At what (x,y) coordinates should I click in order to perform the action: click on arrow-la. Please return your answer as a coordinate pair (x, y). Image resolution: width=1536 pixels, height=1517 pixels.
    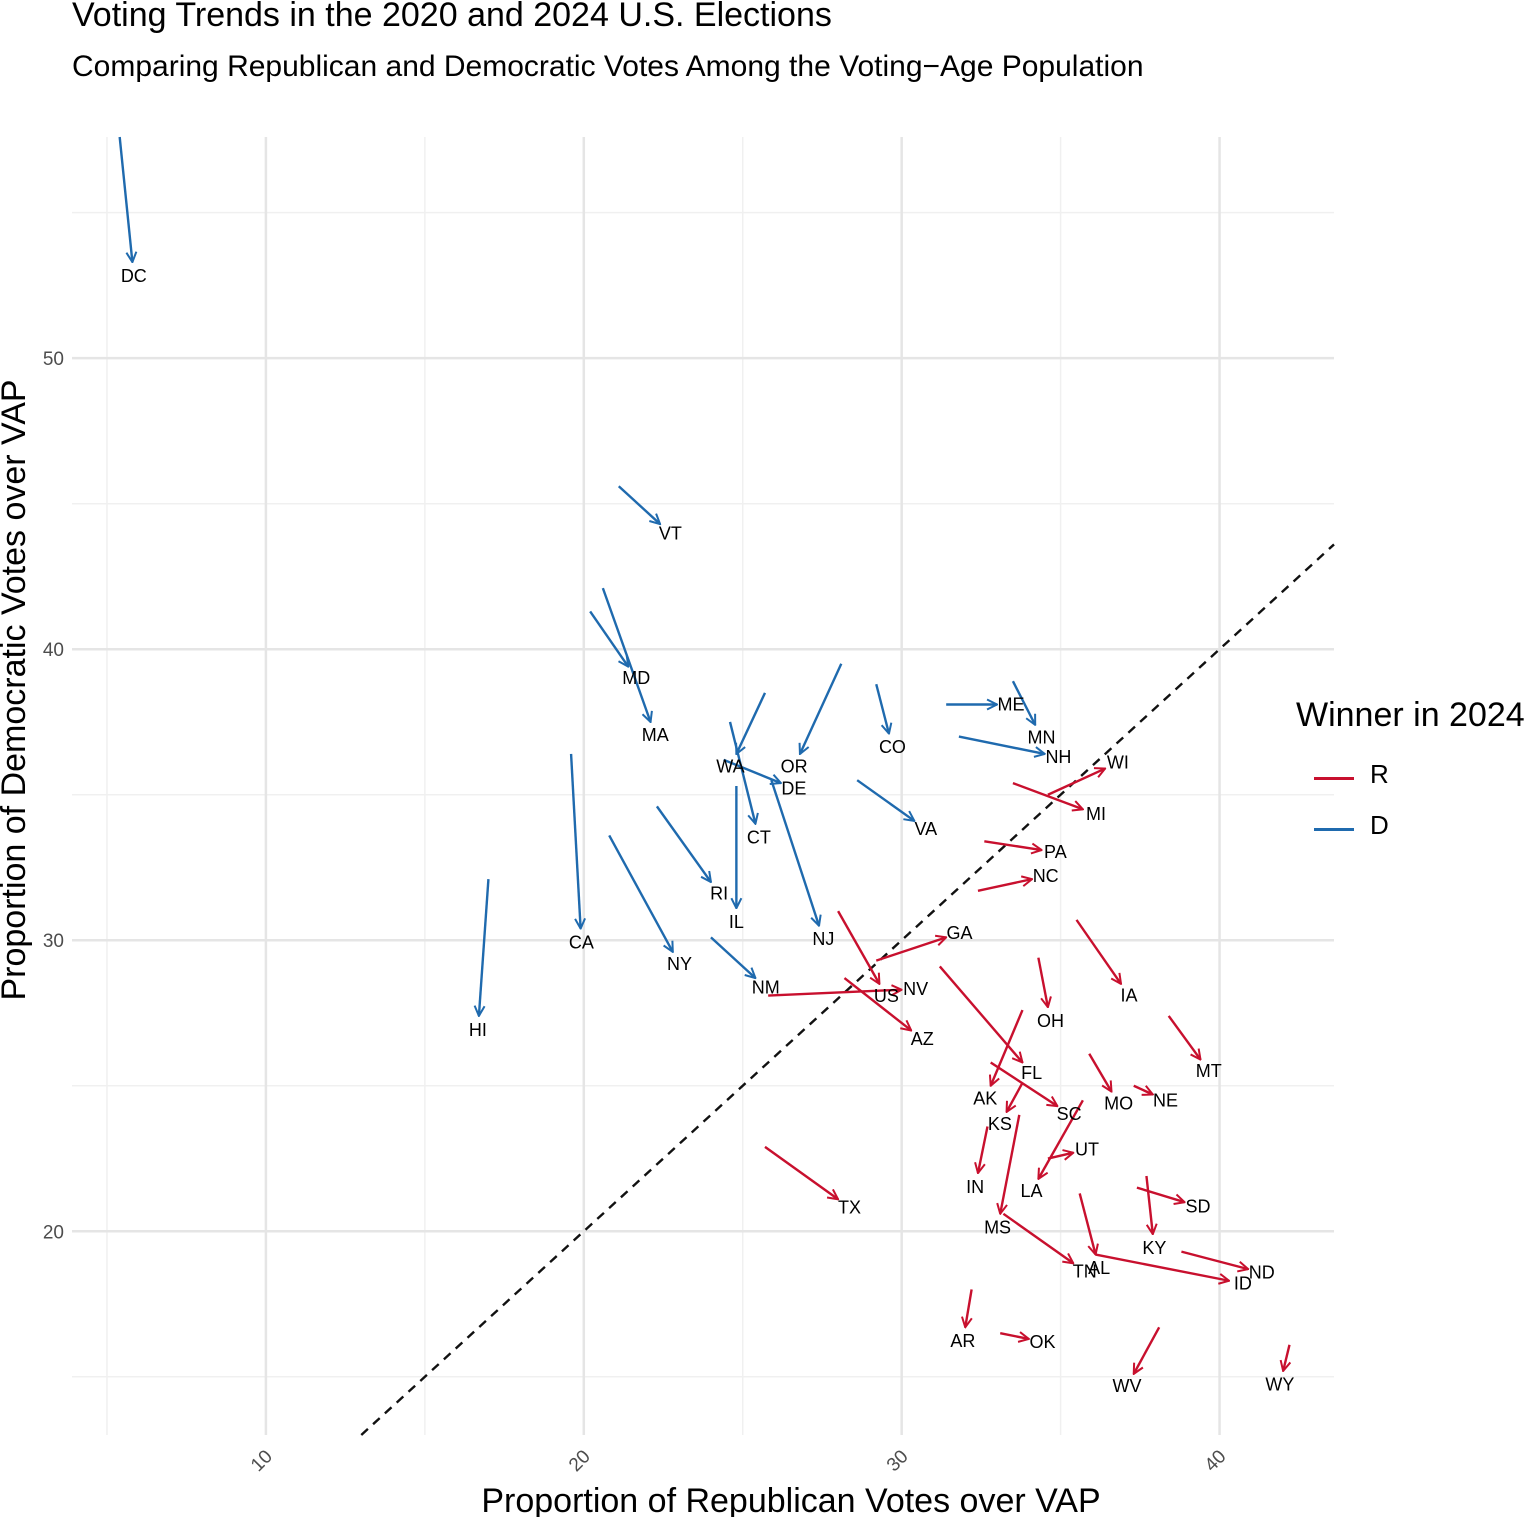
    Looking at the image, I should click on (1061, 1139).